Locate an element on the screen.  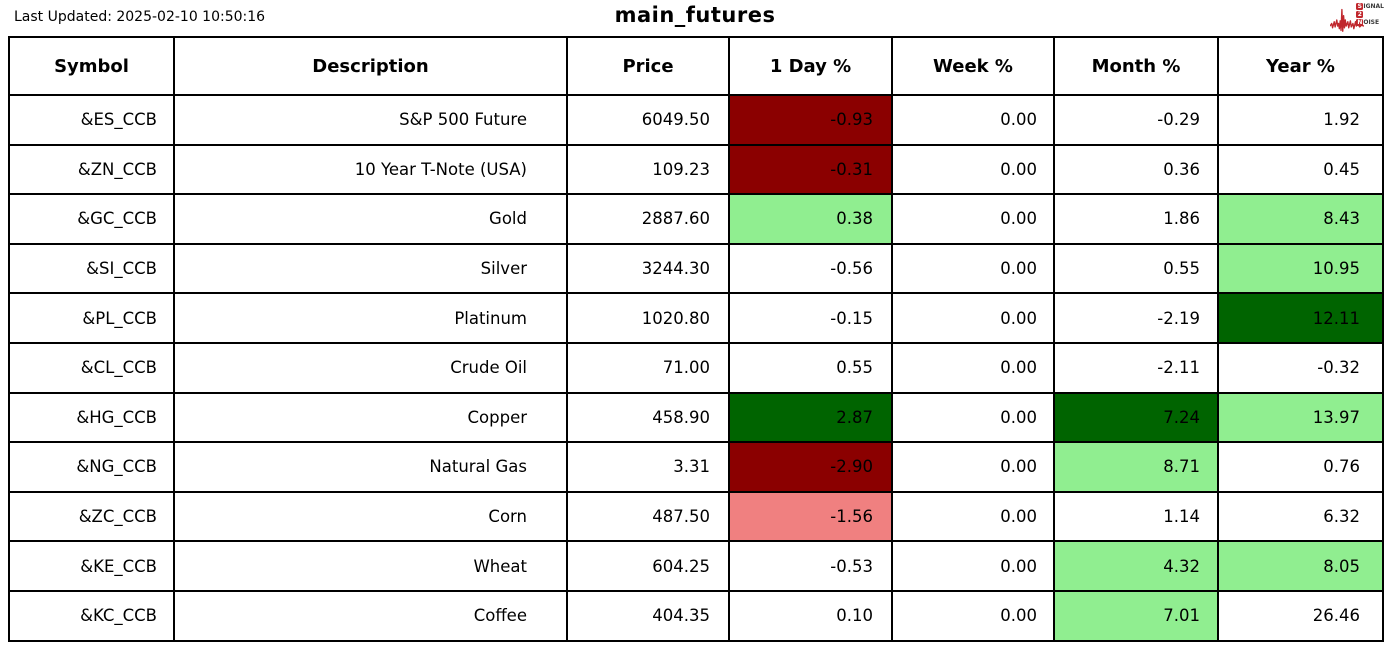
cell-description: Copper is located at coordinates (370, 417).